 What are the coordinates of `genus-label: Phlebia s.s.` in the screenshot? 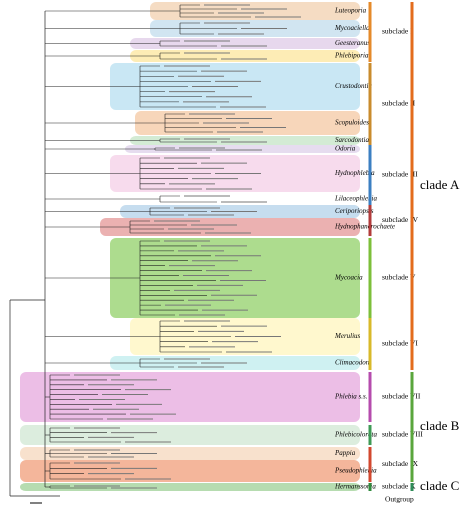 It's located at (351, 397).